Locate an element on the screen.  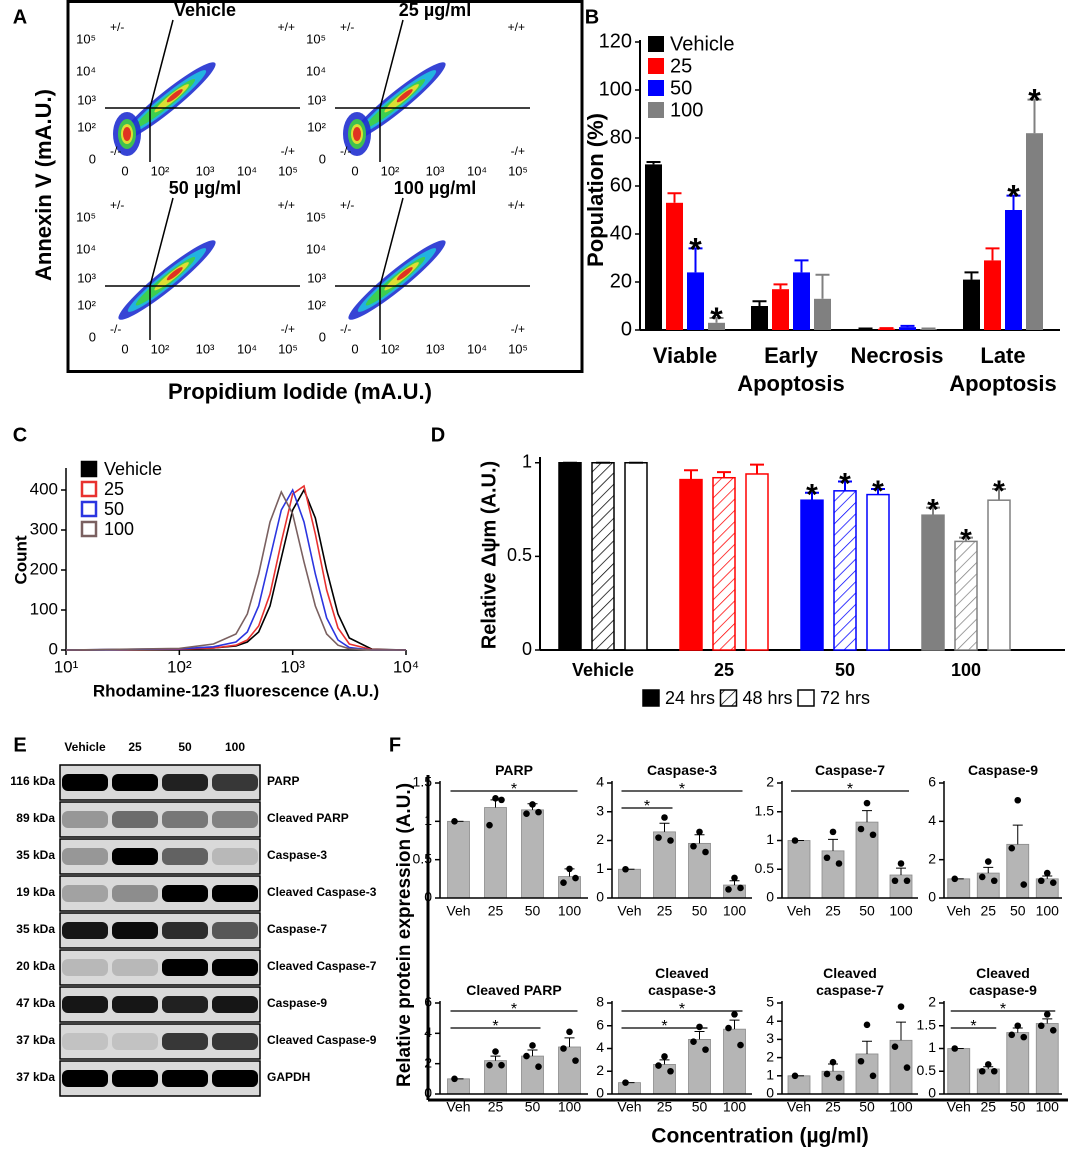
x-axis-label: Rhodamine-123 fluorescence (A.U.) is located at coordinates (236, 690).